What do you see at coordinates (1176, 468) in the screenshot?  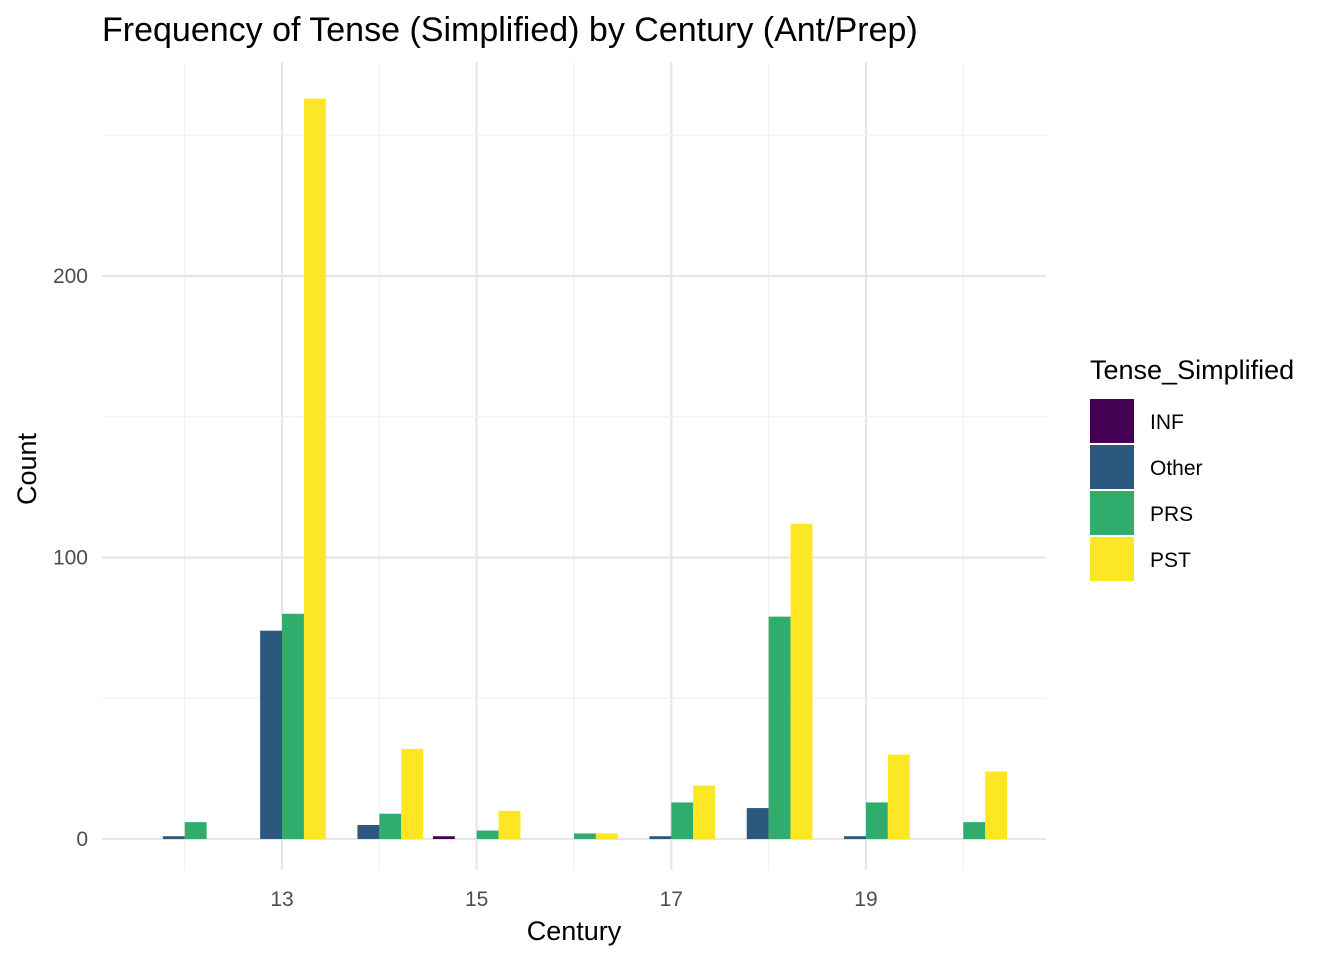 I see `legend-label-other: Other` at bounding box center [1176, 468].